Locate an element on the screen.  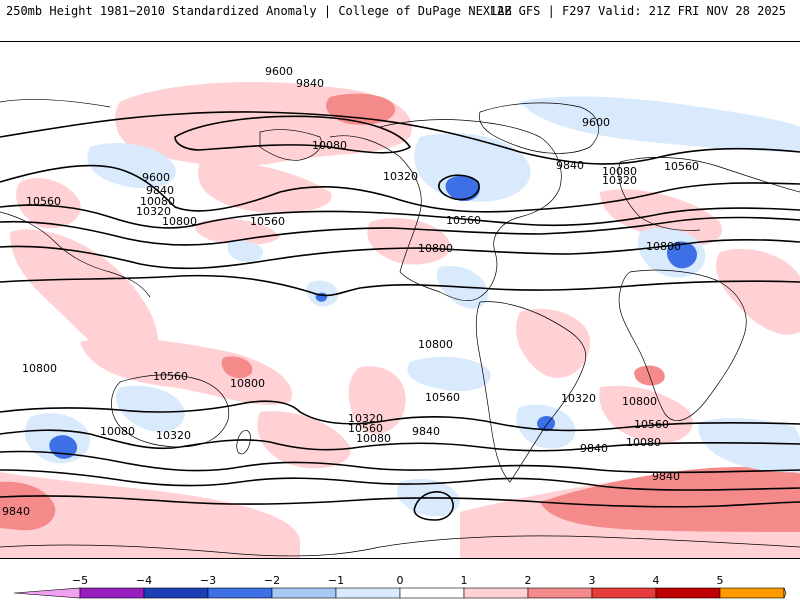
colorbar-segments is located at coordinates (400, 593).